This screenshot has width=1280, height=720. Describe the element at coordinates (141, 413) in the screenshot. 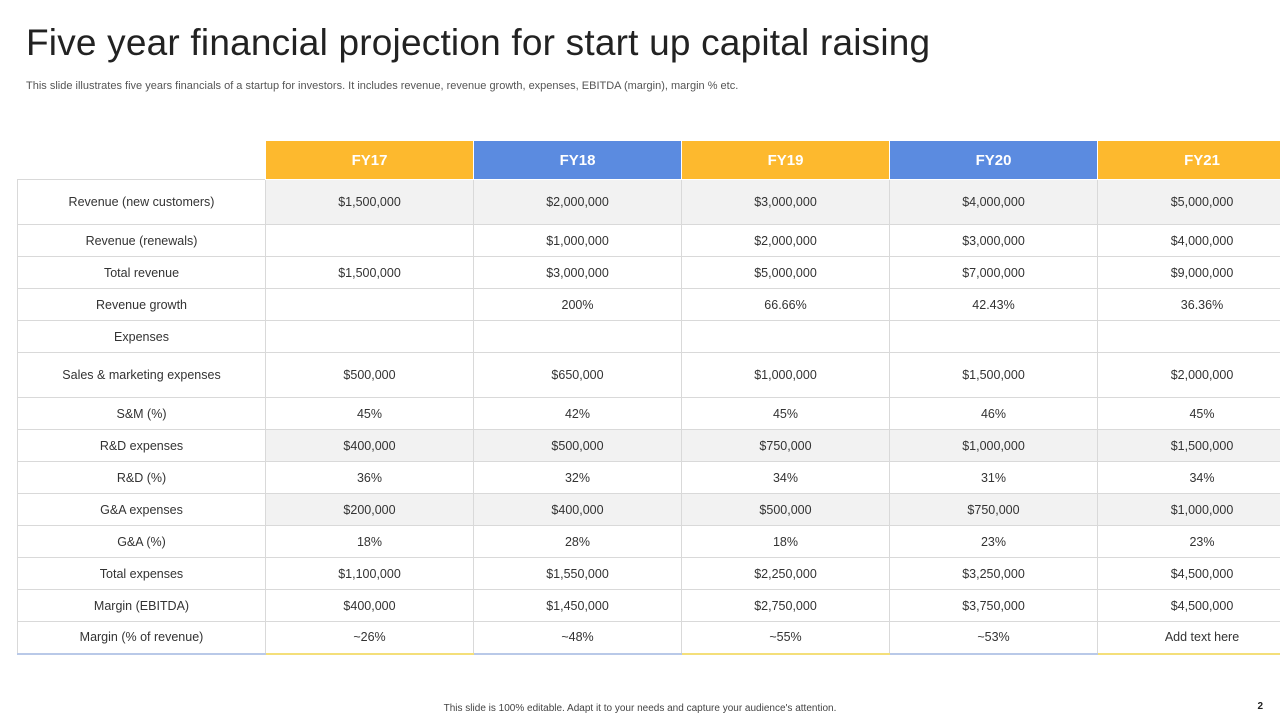

I see `row-label: S&M (%)` at that location.